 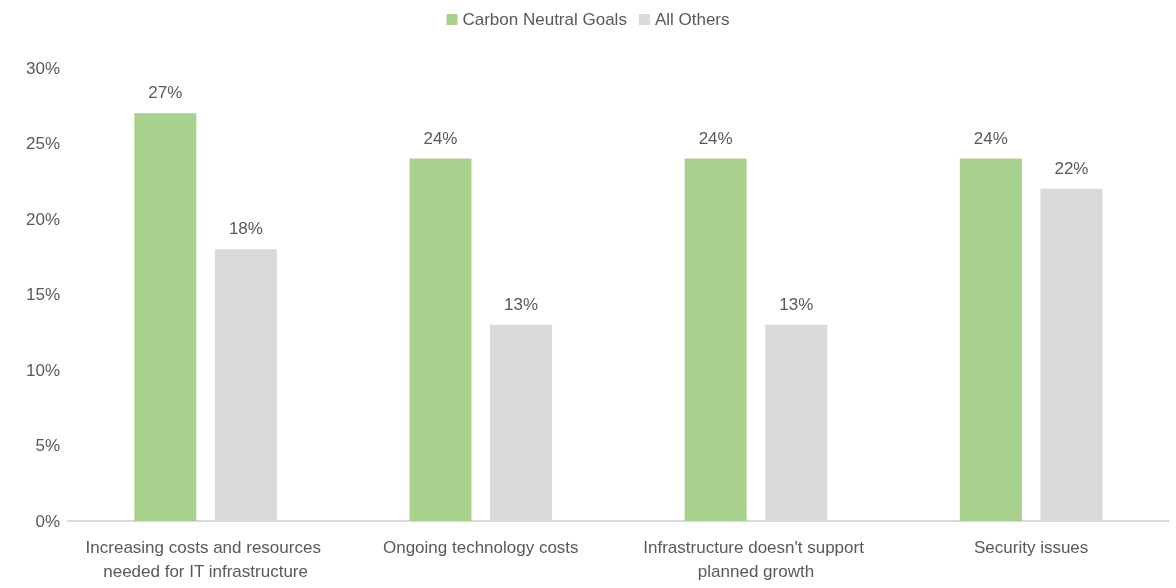 What do you see at coordinates (1071, 168) in the screenshot?
I see `data-label: 22%` at bounding box center [1071, 168].